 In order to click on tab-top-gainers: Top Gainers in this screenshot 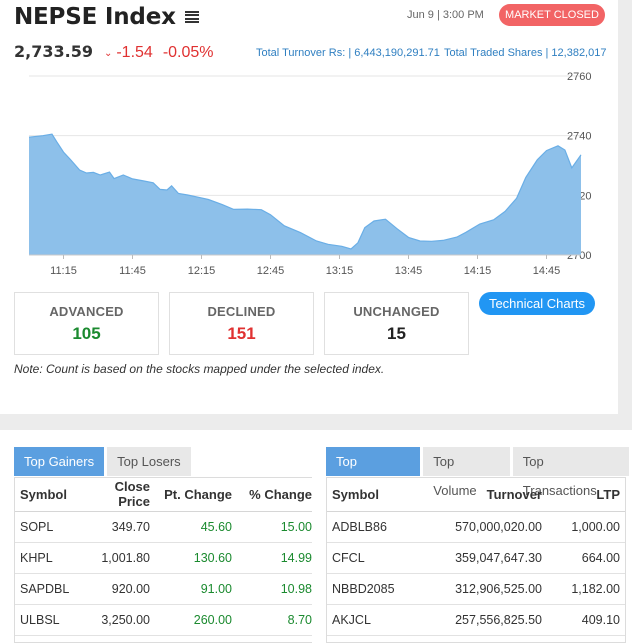, I will do `click(59, 461)`.